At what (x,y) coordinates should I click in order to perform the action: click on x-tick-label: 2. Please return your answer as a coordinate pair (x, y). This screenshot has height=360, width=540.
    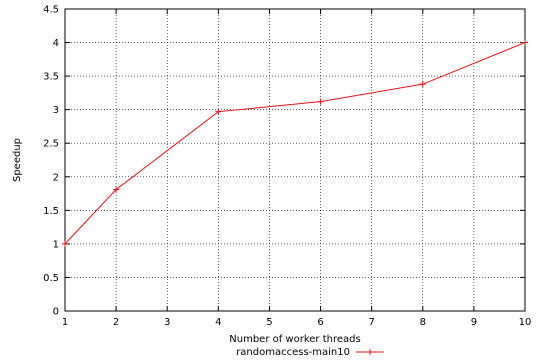
    Looking at the image, I should click on (116, 322).